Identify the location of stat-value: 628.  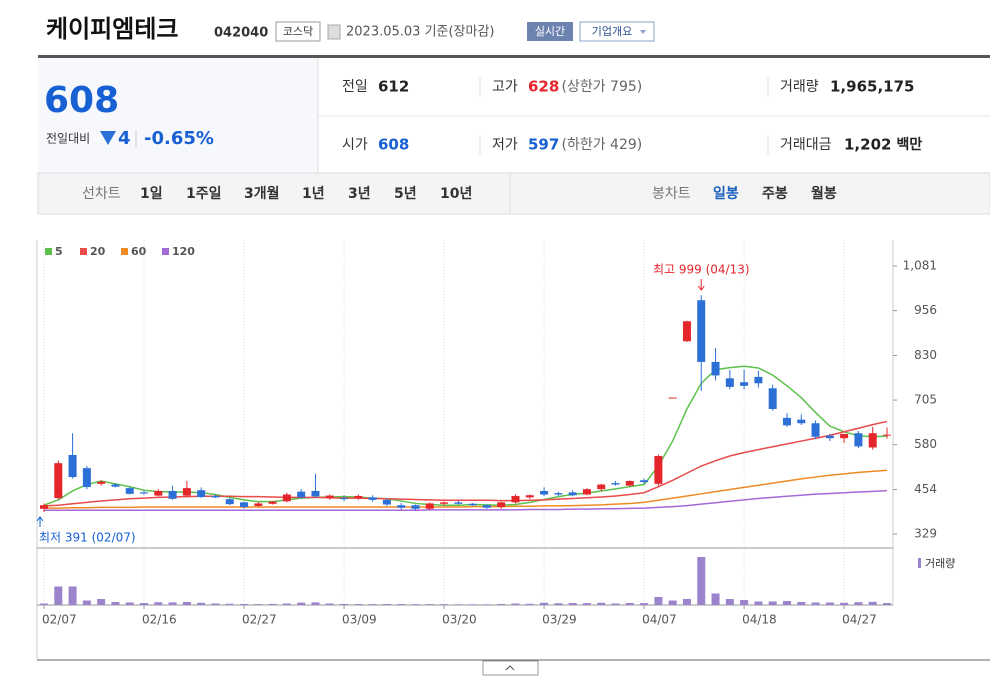
(543, 87).